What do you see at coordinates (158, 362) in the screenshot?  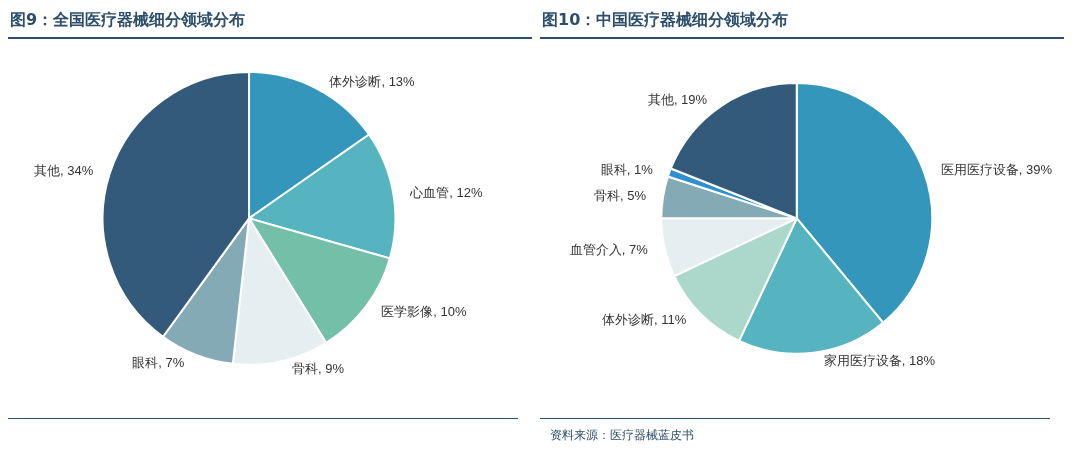 I see `slice-label: 眼科, 7%` at bounding box center [158, 362].